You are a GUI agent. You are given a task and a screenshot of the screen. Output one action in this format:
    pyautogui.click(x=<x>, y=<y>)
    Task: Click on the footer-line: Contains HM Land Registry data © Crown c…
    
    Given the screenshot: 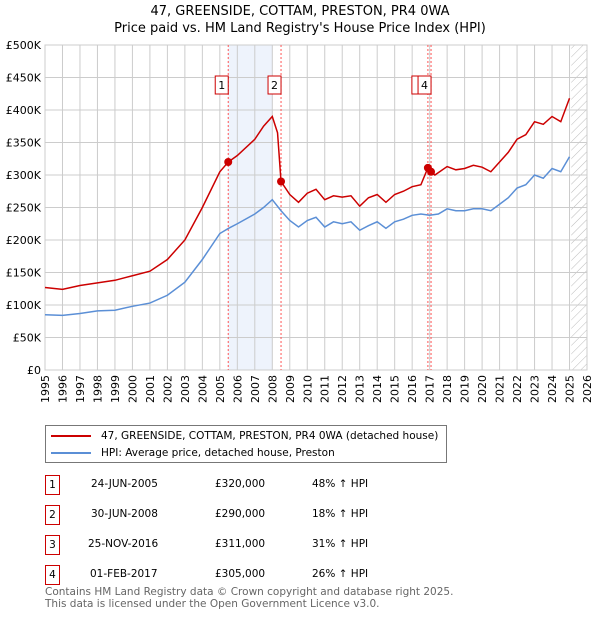 What is the action you would take?
    pyautogui.click(x=249, y=592)
    